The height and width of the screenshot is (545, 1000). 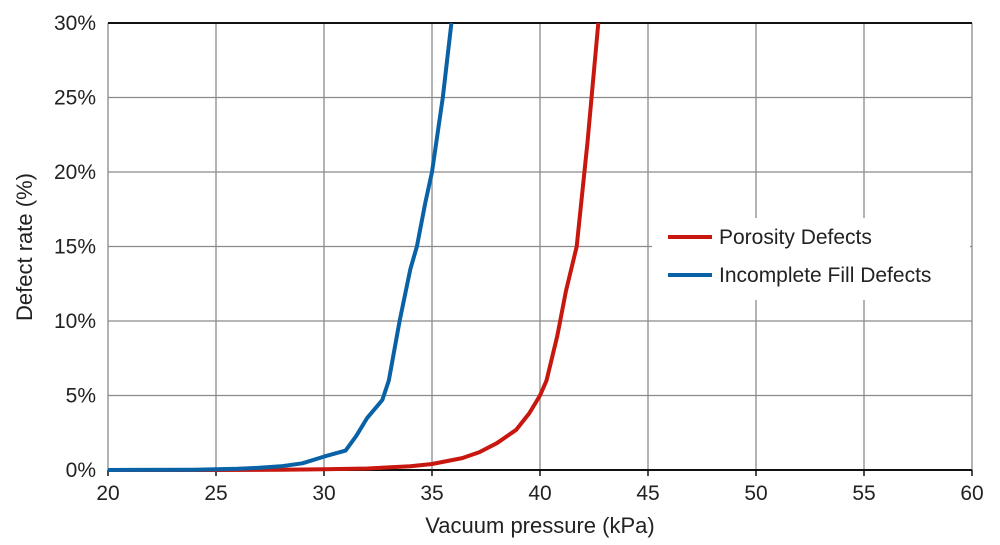 I want to click on y-tick-label: 5%, so click(x=81, y=396).